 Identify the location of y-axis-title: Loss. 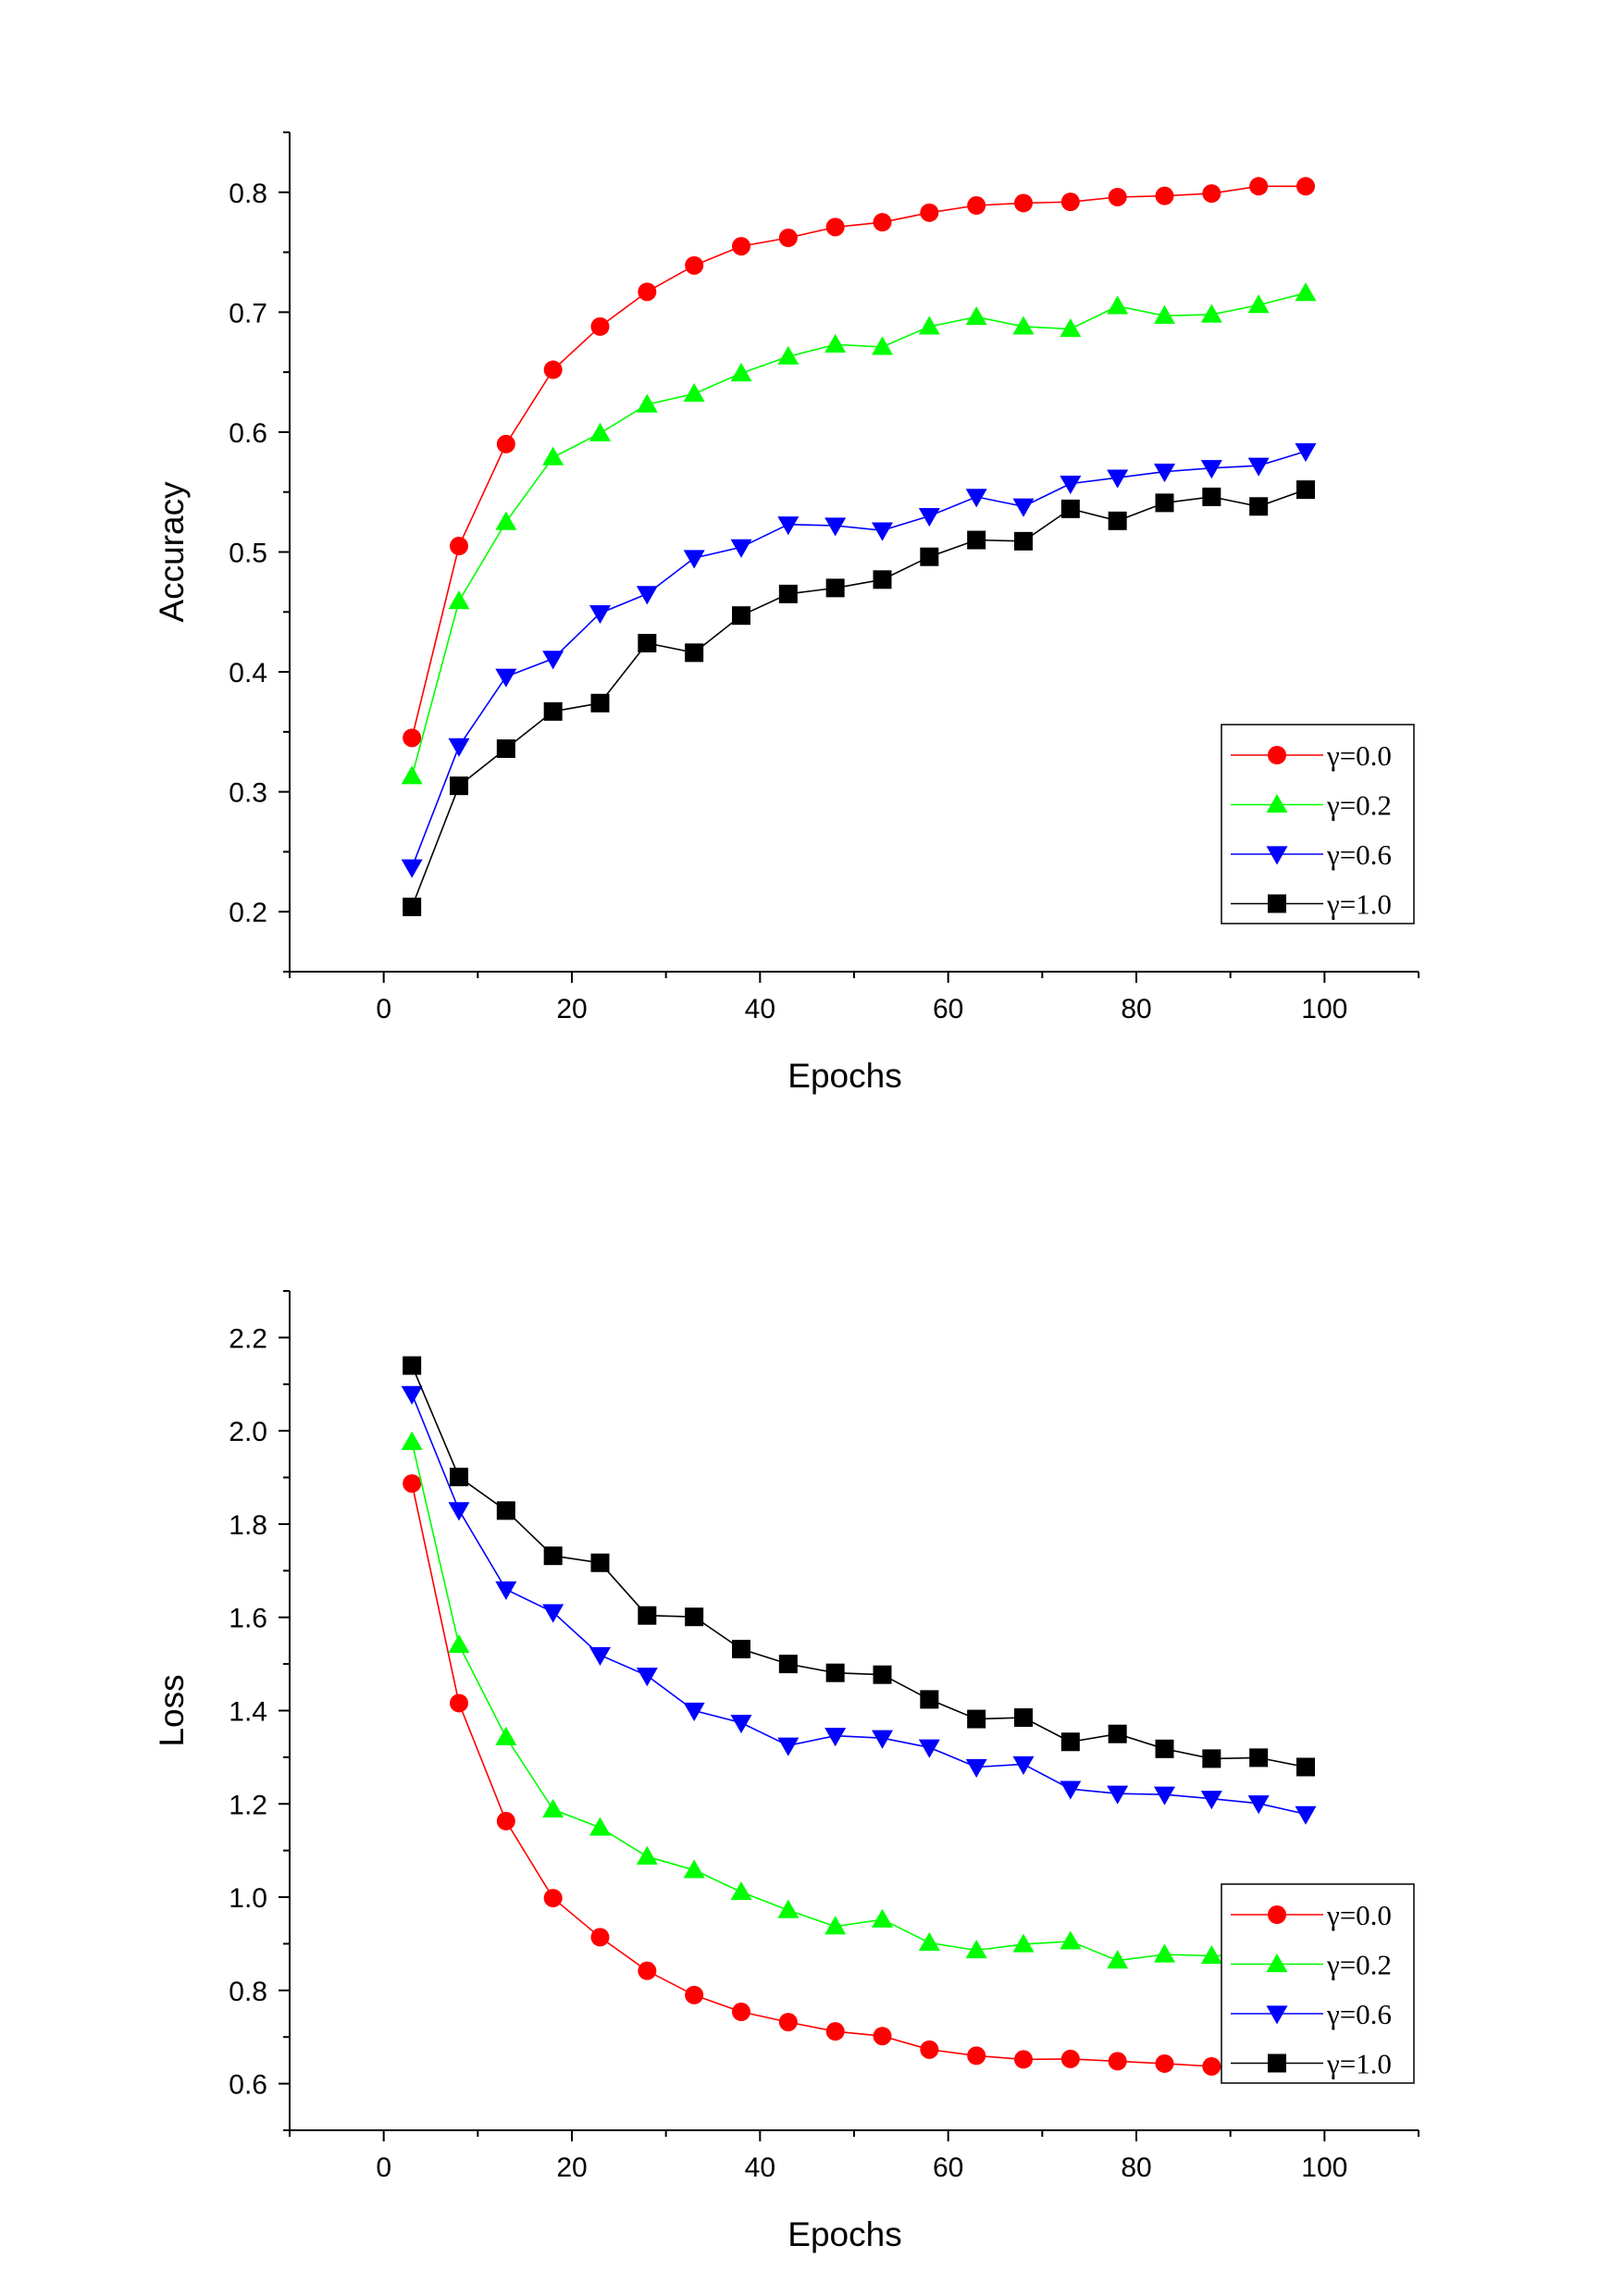
(172, 1710).